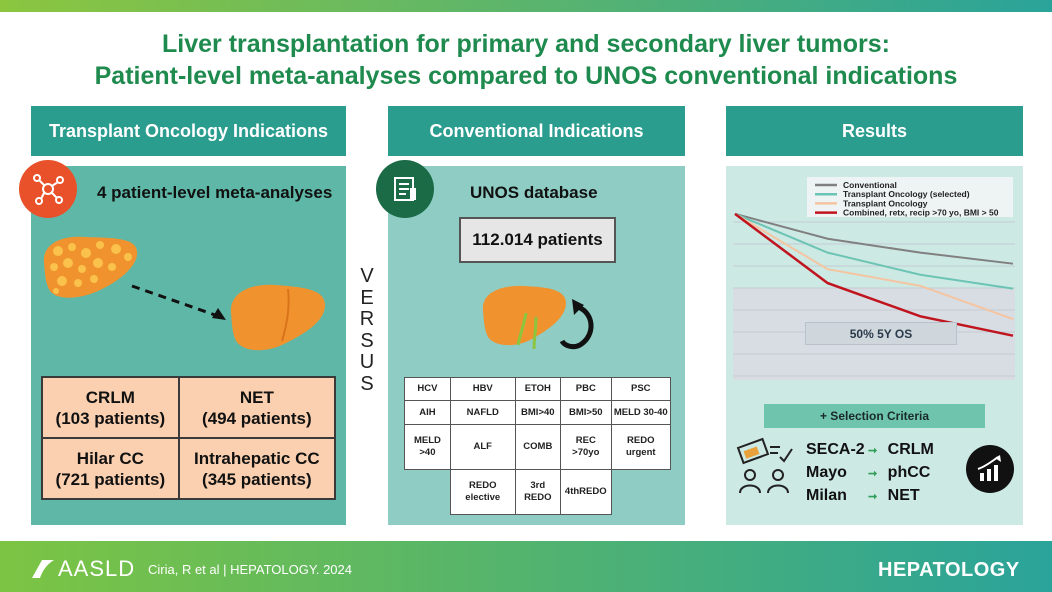  Describe the element at coordinates (482, 389) in the screenshot. I see `grid-cell: HBV` at that location.